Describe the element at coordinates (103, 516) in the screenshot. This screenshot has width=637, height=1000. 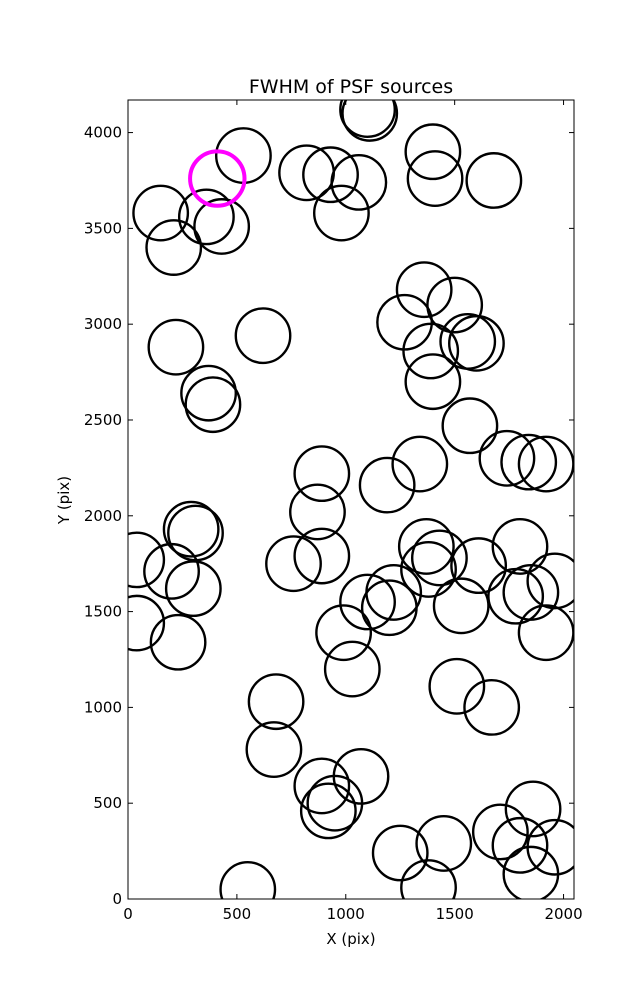
I see `y-tick-label: 2000` at that location.